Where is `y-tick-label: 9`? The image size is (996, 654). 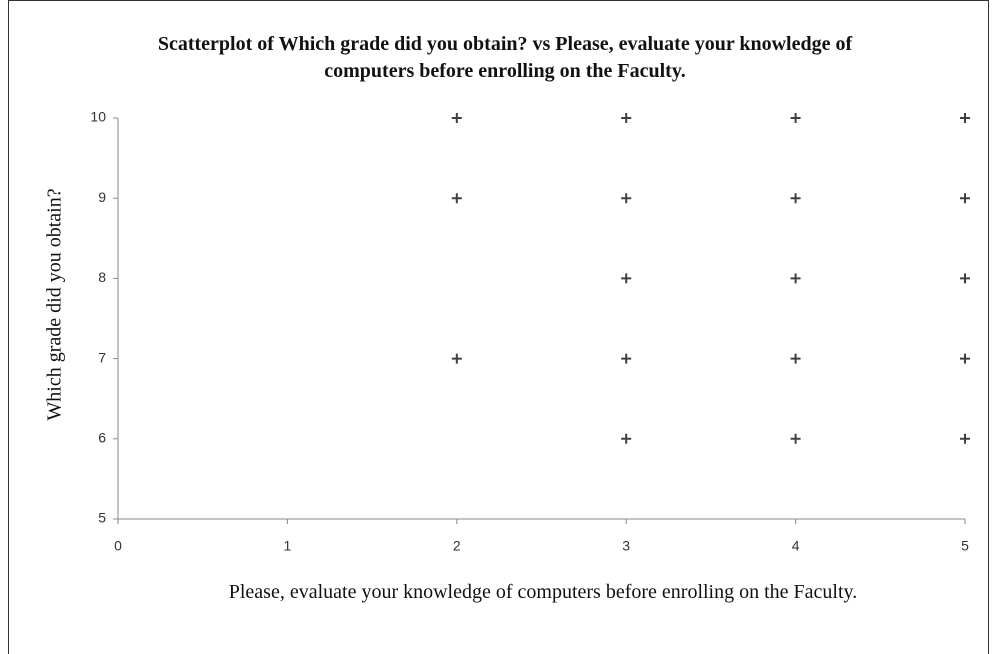
y-tick-label: 9 is located at coordinates (102, 197).